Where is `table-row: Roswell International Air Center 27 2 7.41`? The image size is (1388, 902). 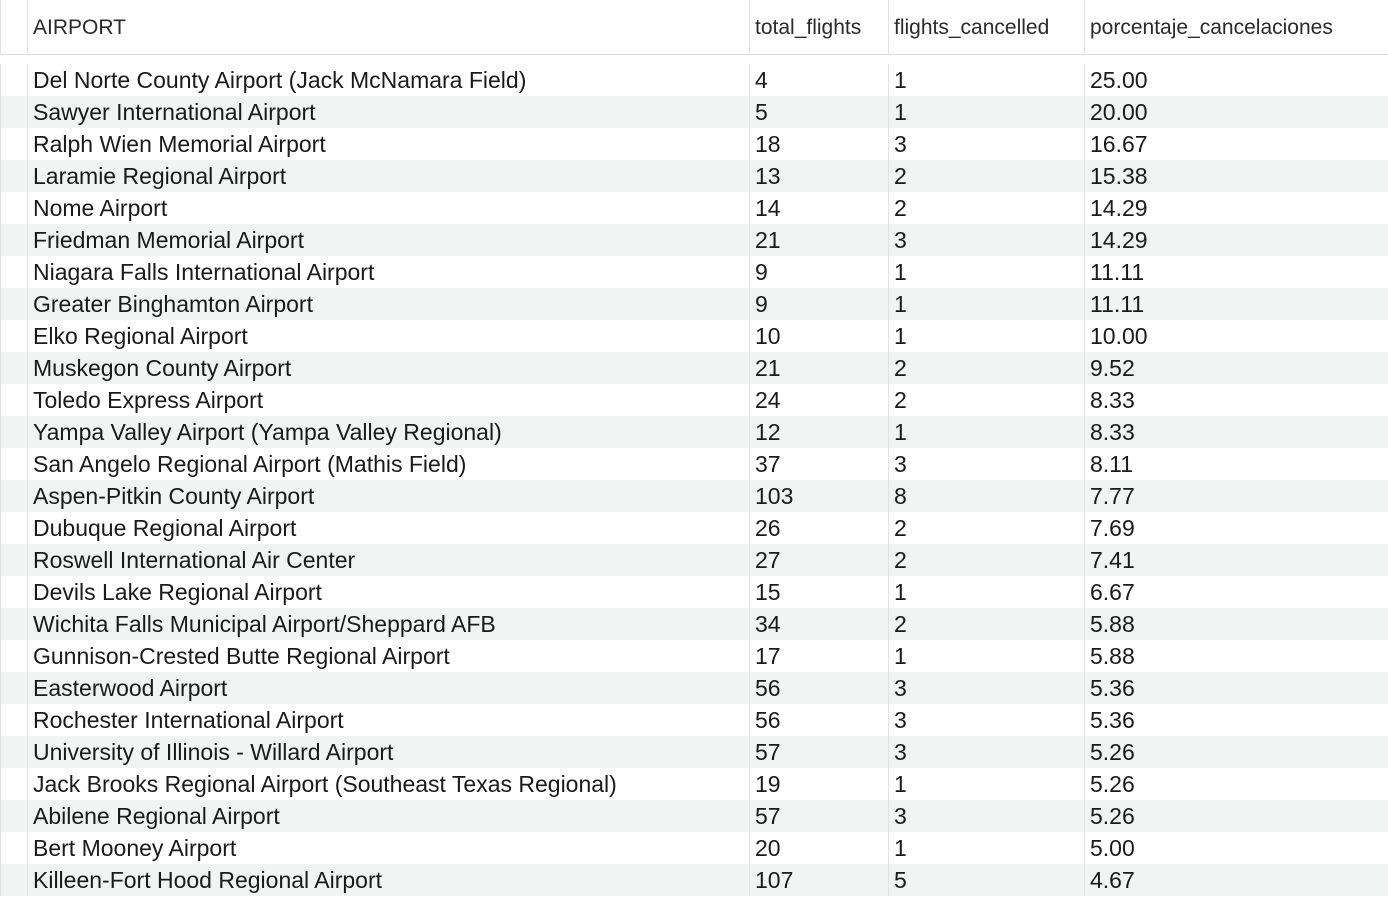 table-row: Roswell International Air Center 27 2 7.41 is located at coordinates (694, 560).